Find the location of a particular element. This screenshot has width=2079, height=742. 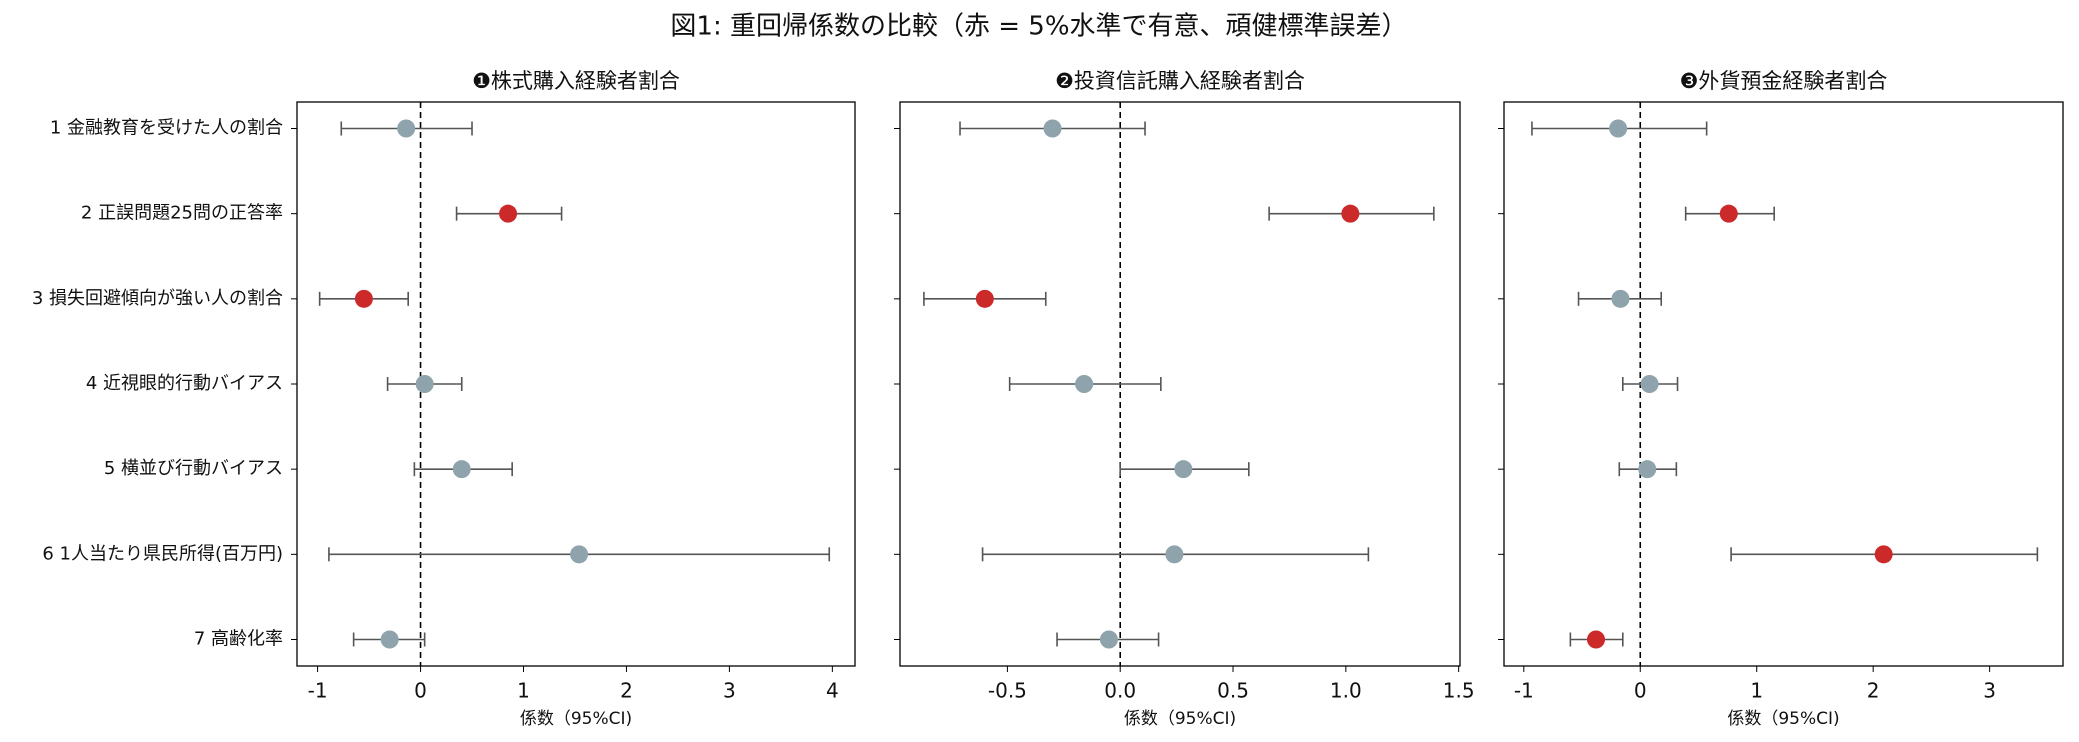

y-tick-label: 7 高齢化率 is located at coordinates (238, 639).